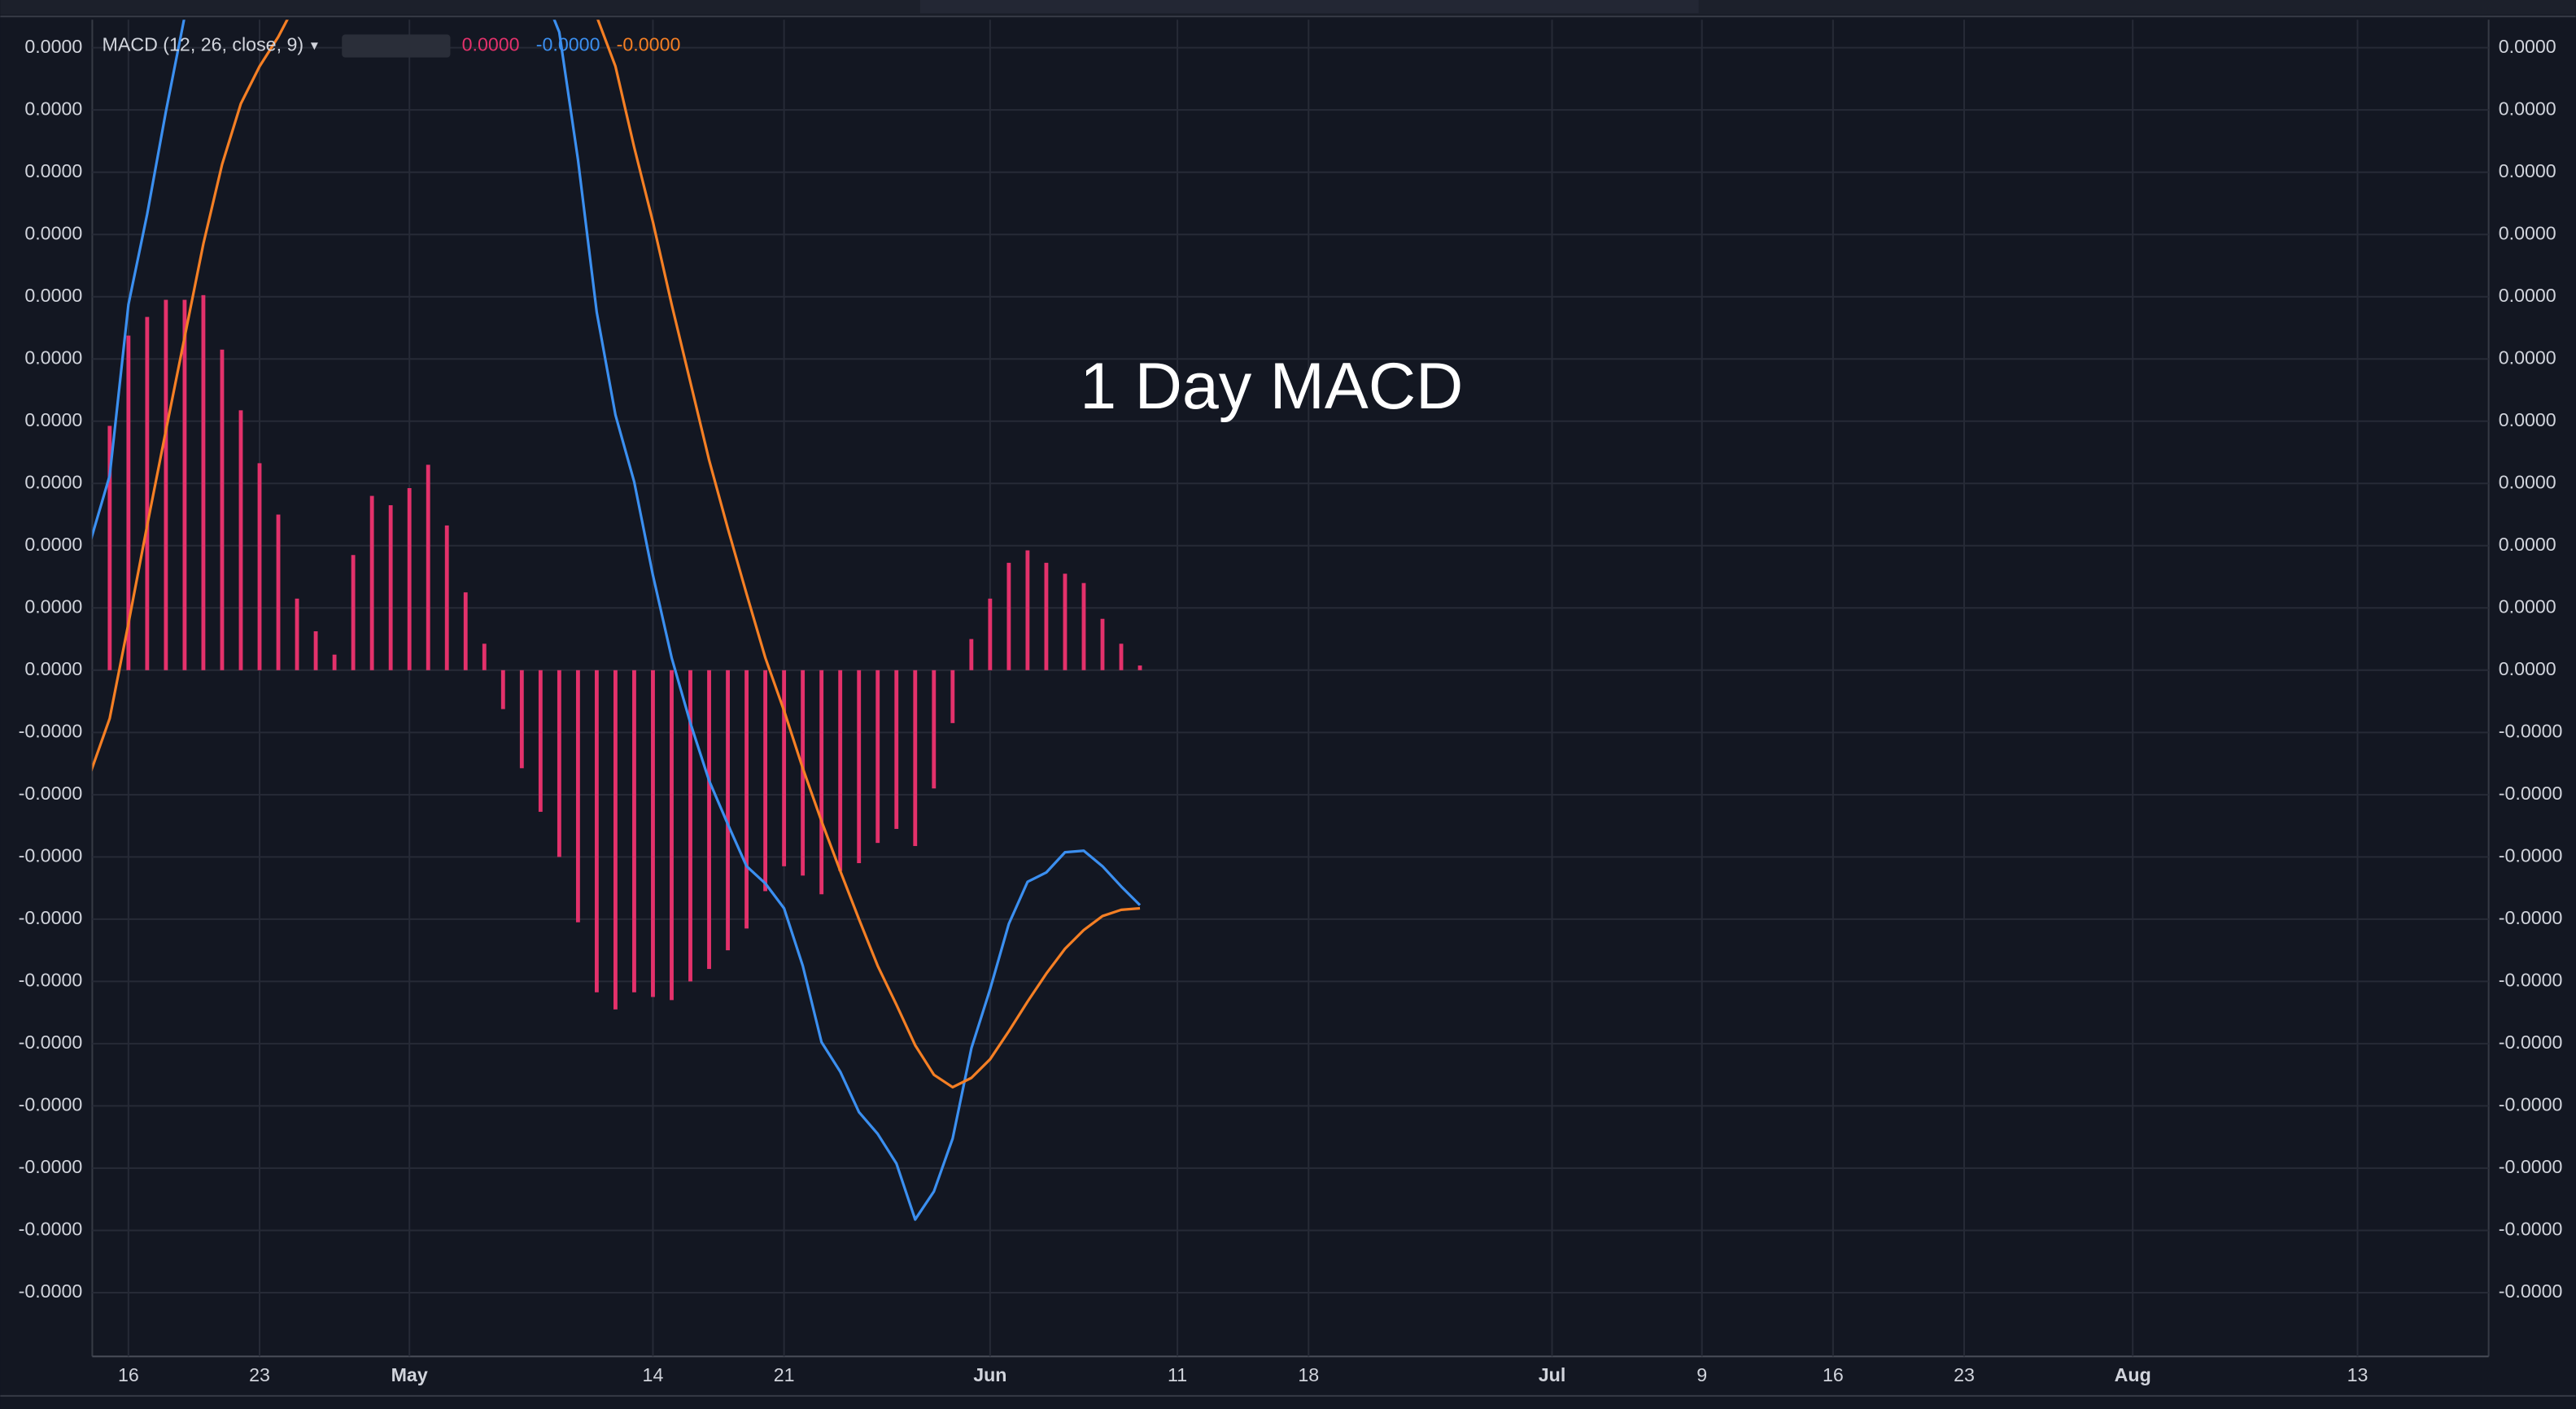 The image size is (2576, 1409). What do you see at coordinates (1833, 1374) in the screenshot?
I see `x-tick-label: 16` at bounding box center [1833, 1374].